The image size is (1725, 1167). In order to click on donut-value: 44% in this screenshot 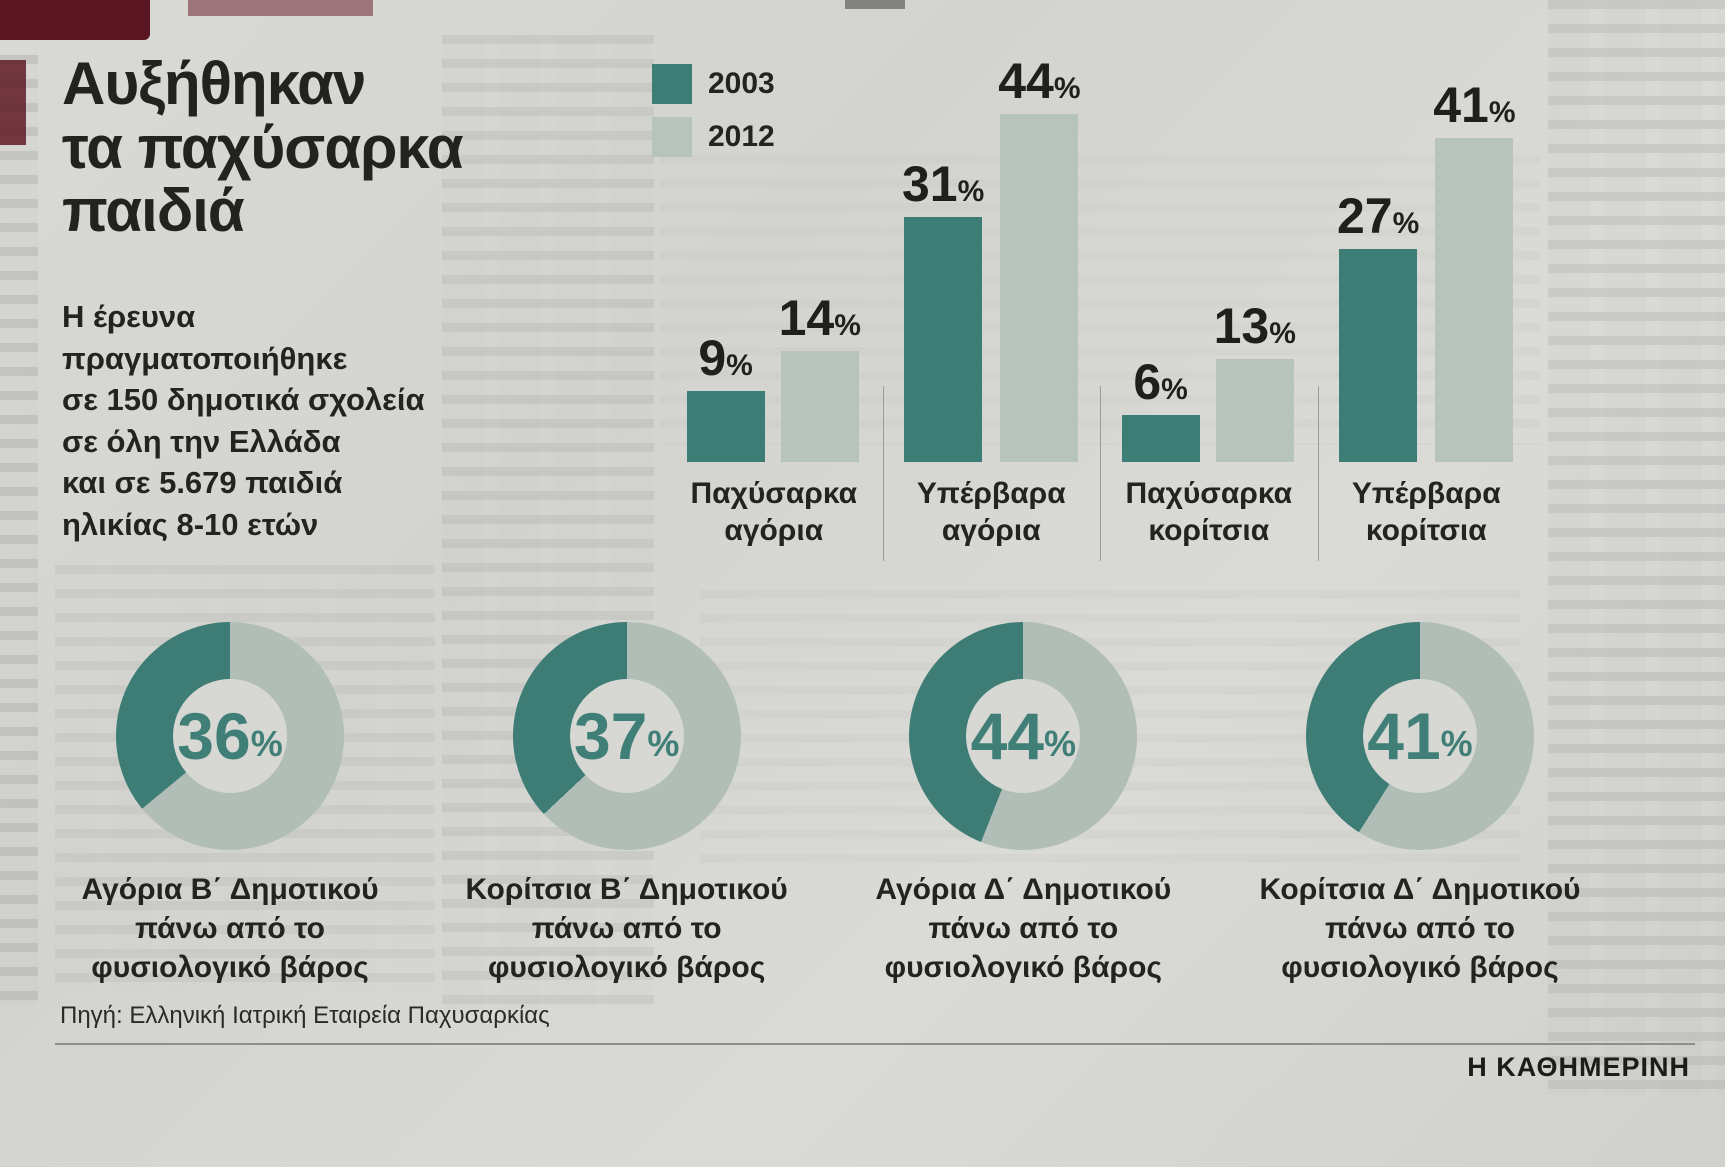, I will do `click(1023, 736)`.